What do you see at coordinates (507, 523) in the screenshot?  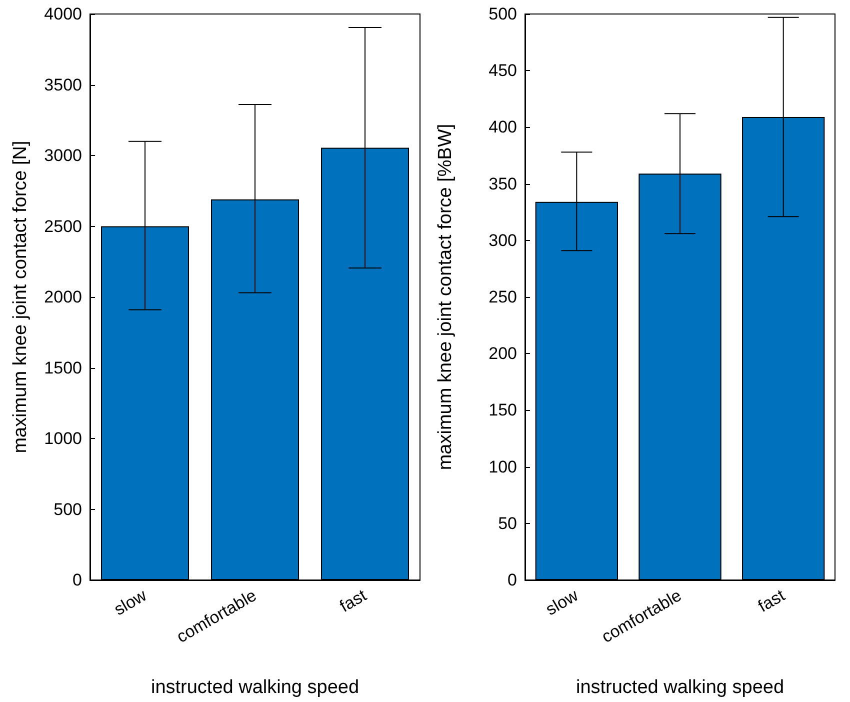 I see `y-tick-label: 50` at bounding box center [507, 523].